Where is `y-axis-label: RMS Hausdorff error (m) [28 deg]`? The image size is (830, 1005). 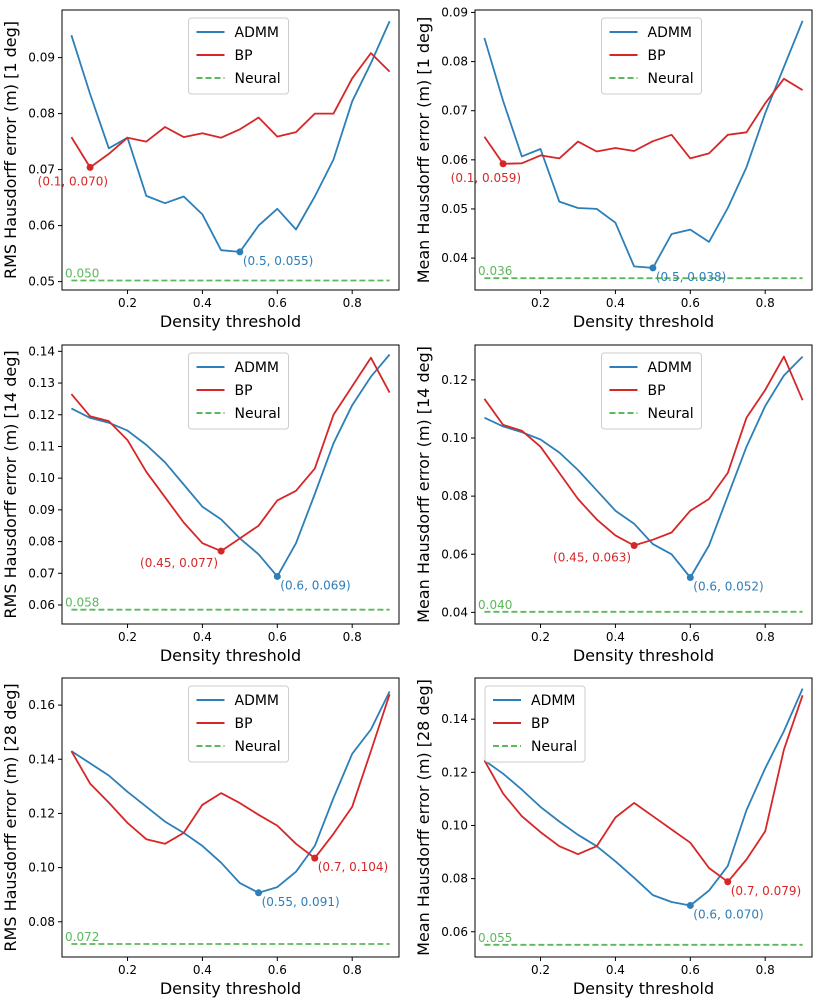 y-axis-label: RMS Hausdorff error (m) [28 deg] is located at coordinates (10, 817).